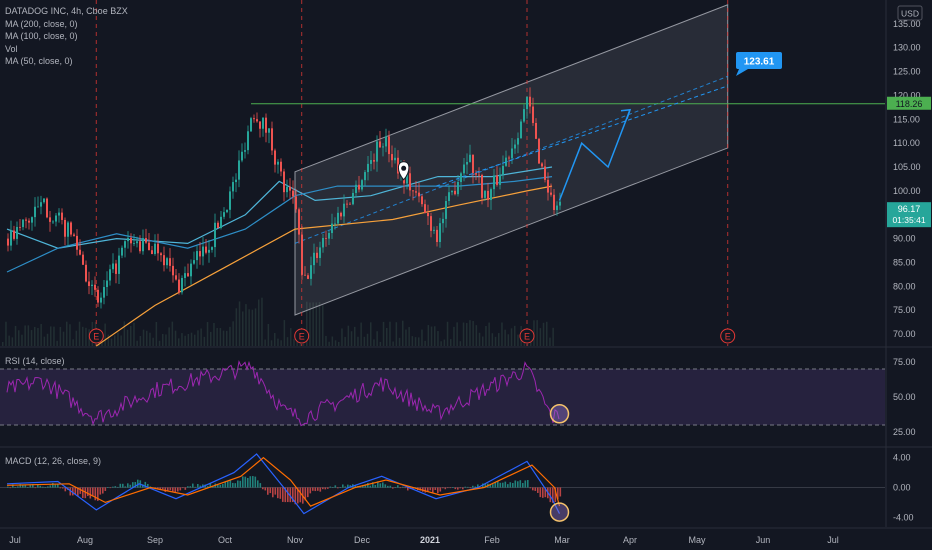 Image resolution: width=932 pixels, height=550 pixels. Describe the element at coordinates (904, 286) in the screenshot. I see `price-tick-label: 80.00` at that location.